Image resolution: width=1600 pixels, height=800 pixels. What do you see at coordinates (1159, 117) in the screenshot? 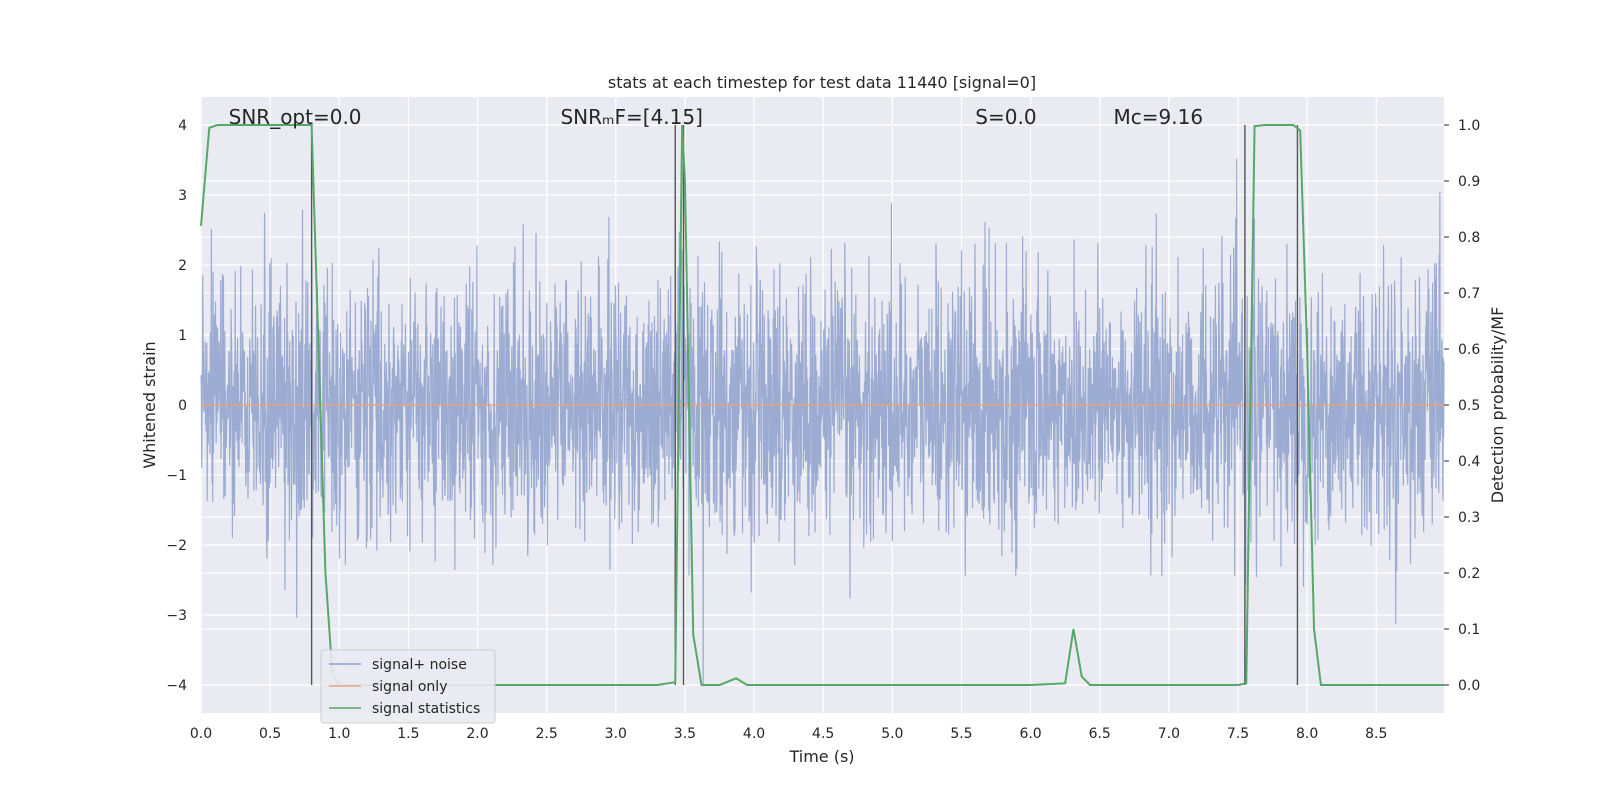
I see `annotation-text: Mᴄ=9.16` at bounding box center [1159, 117].